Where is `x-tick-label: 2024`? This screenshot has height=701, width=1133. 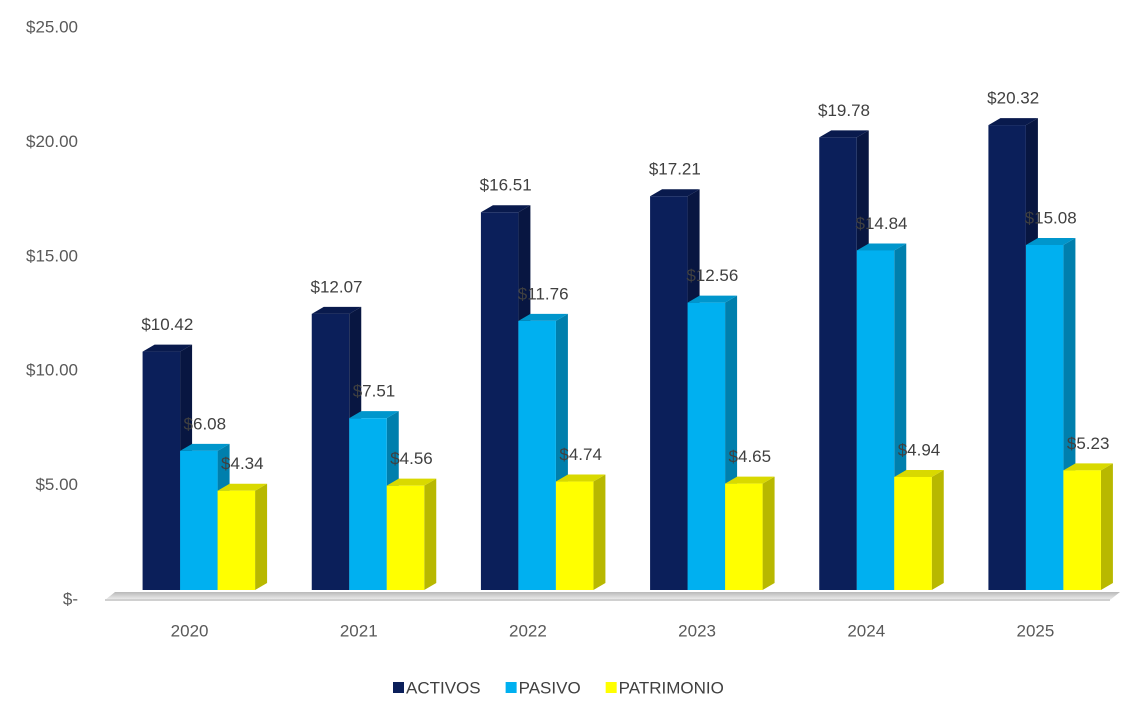
x-tick-label: 2024 is located at coordinates (866, 630).